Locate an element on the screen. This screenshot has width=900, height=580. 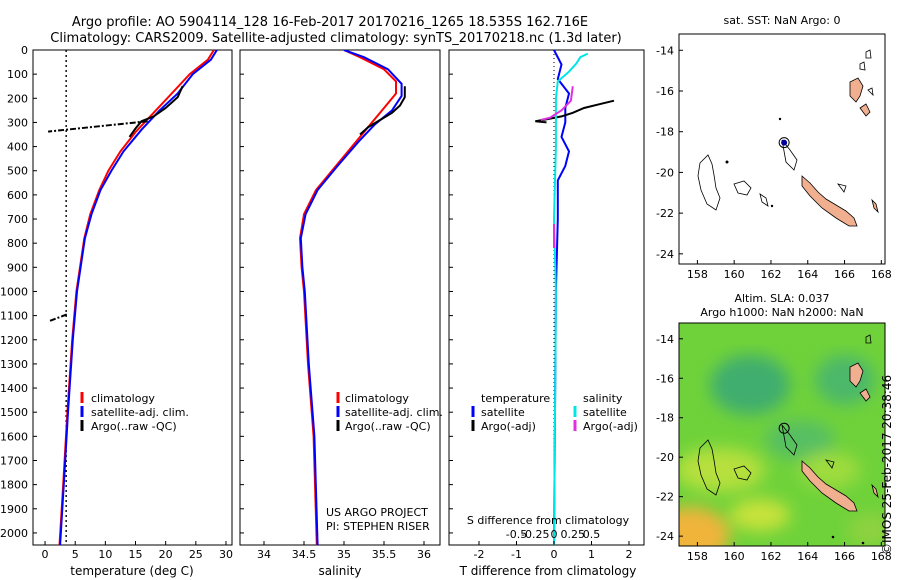
temperature-x-label: temperature (deg C) is located at coordinates (131, 571).